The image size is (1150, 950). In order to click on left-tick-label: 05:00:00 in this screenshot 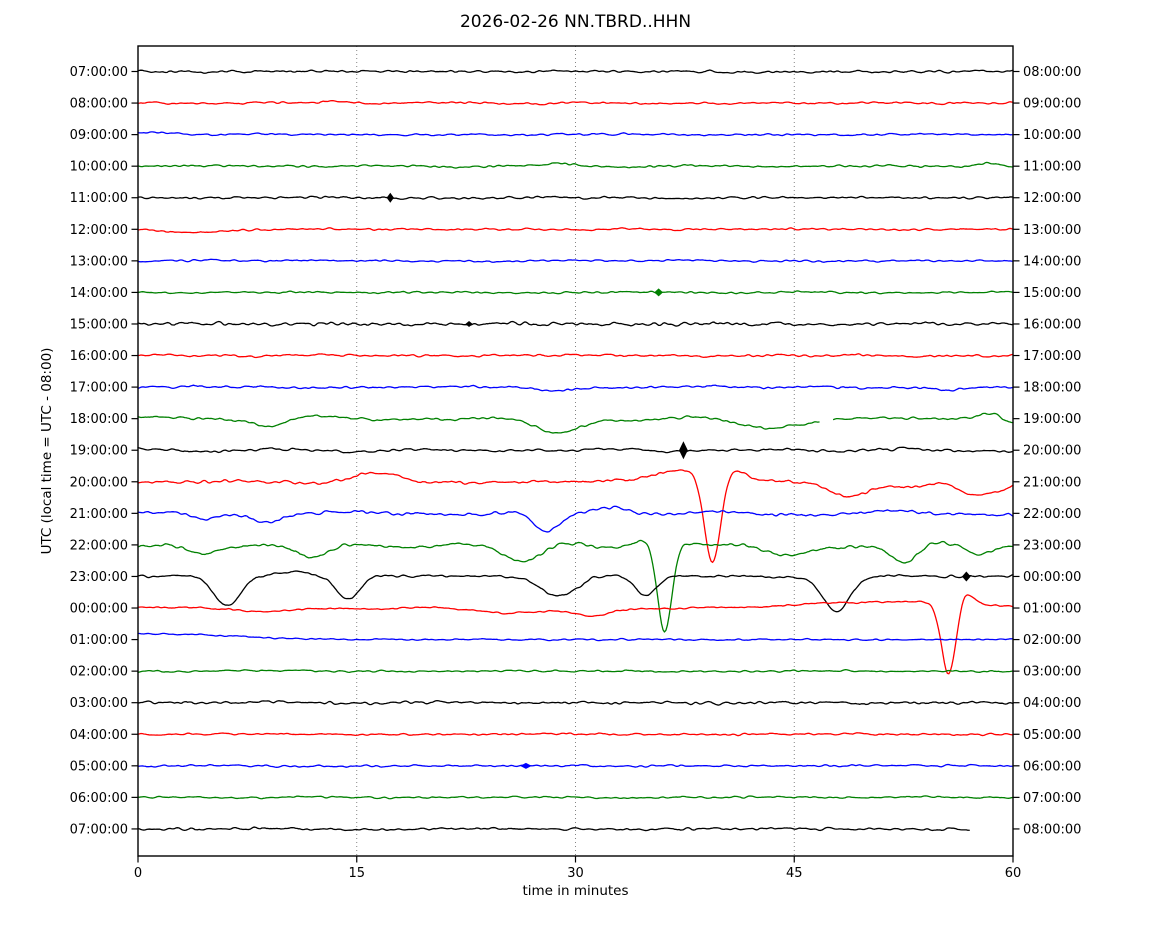, I will do `click(99, 766)`.